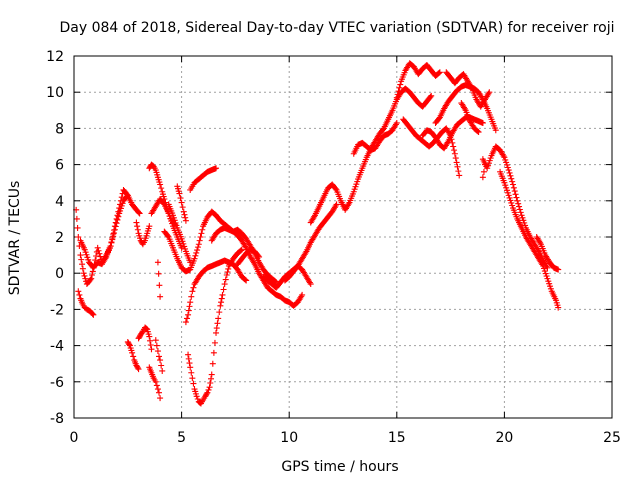 This screenshot has width=640, height=480. Describe the element at coordinates (339, 467) in the screenshot. I see `x-axis-label: GPS time / hours` at that location.